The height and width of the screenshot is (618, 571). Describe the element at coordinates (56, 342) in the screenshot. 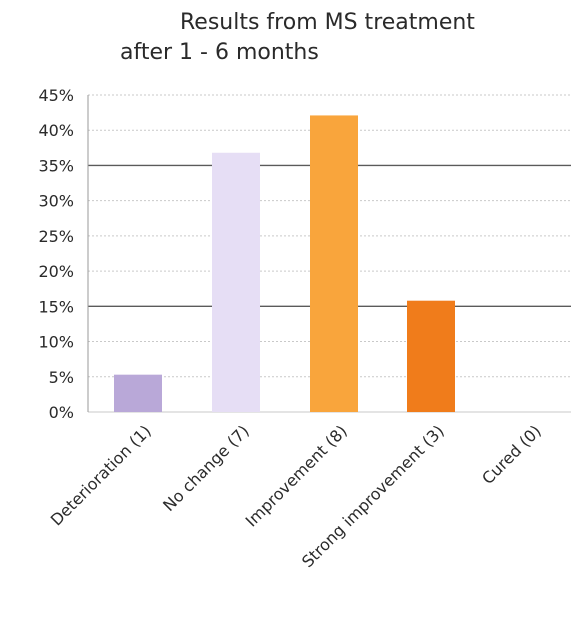

I see `y-tick-label-10: 10%` at that location.